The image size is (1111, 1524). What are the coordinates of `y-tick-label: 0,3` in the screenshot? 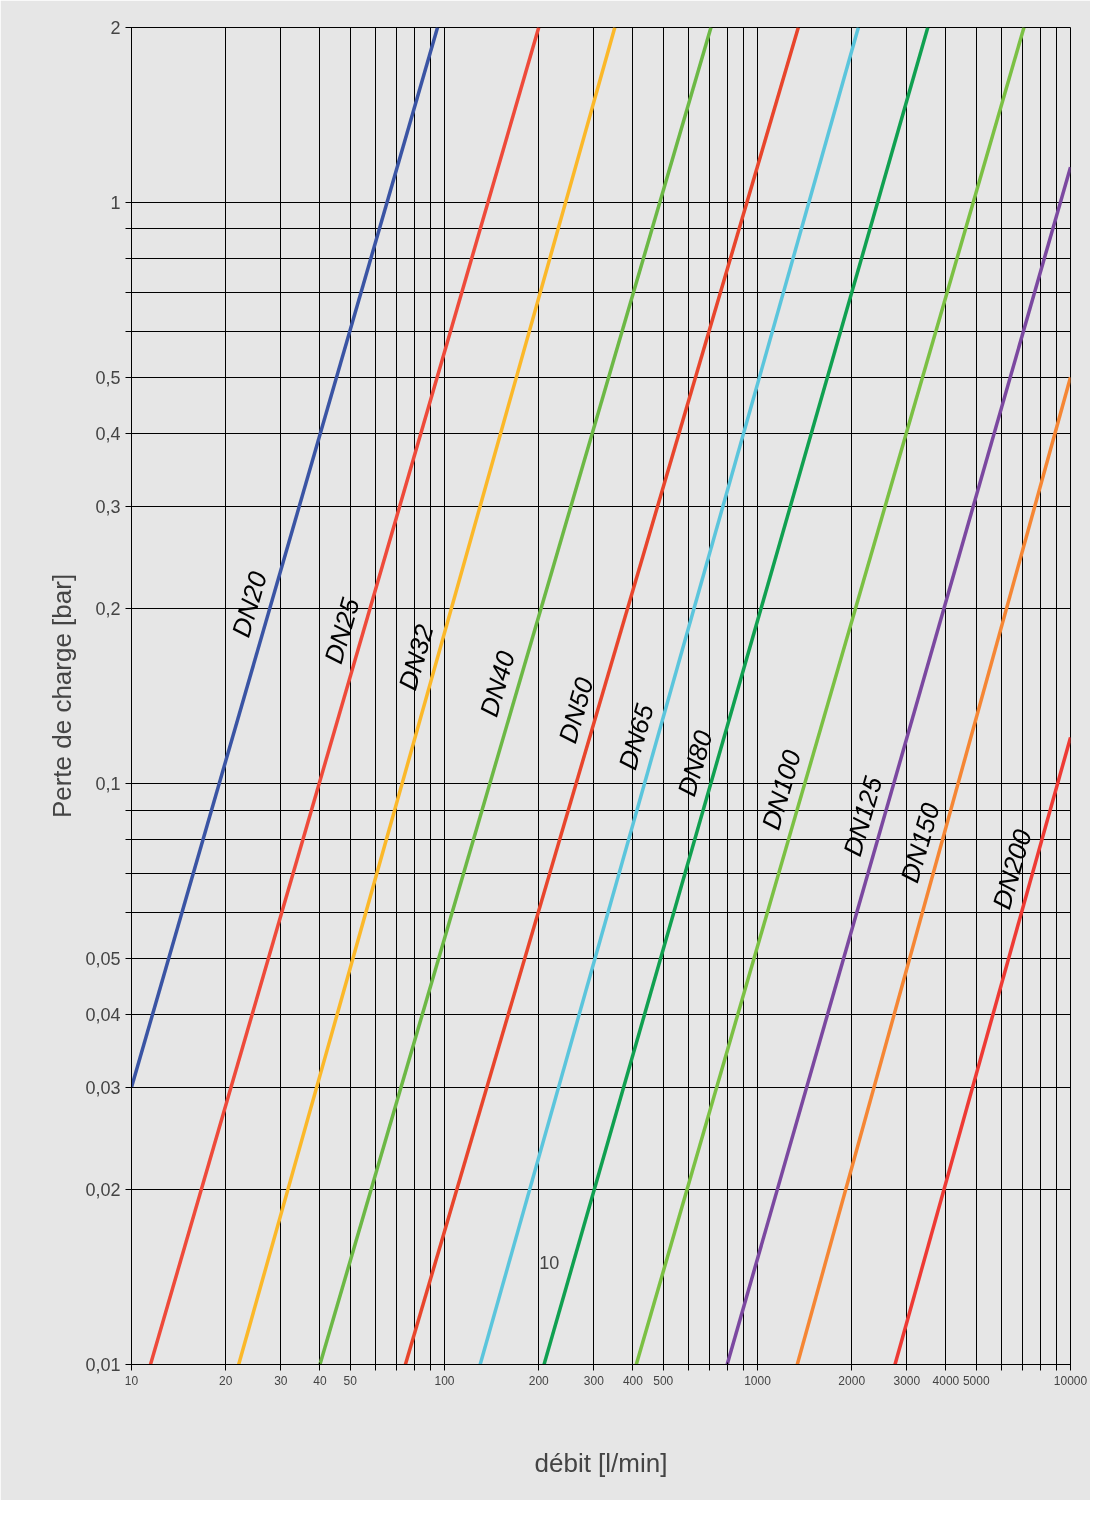 It's located at (108, 506).